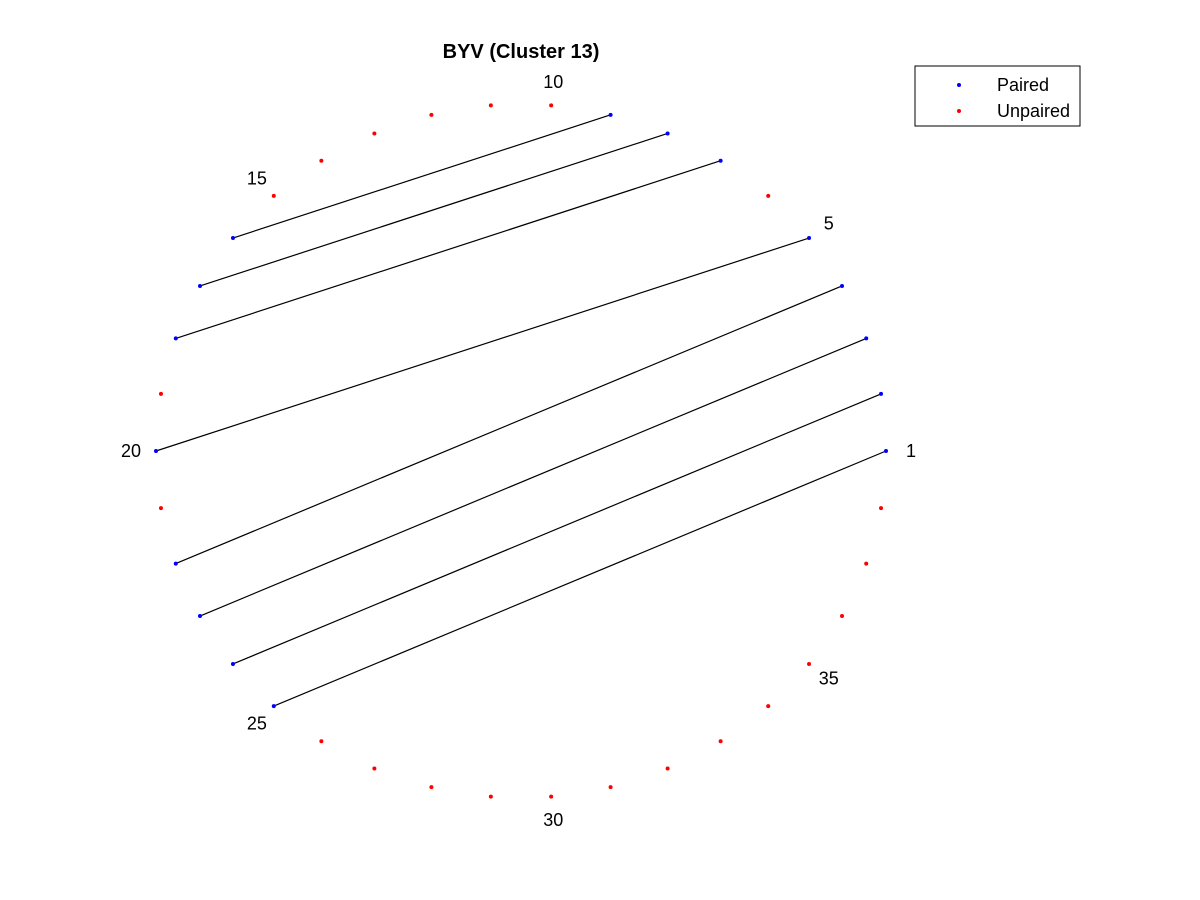  What do you see at coordinates (131, 451) in the screenshot?
I see `position-label-20: 20` at bounding box center [131, 451].